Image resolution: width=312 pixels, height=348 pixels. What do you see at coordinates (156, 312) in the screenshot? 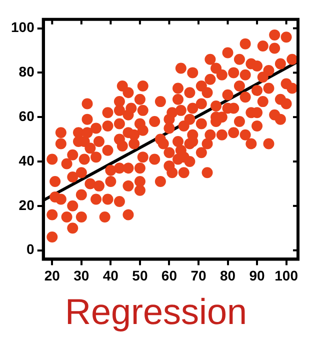
I see `text: Regression` at bounding box center [156, 312].